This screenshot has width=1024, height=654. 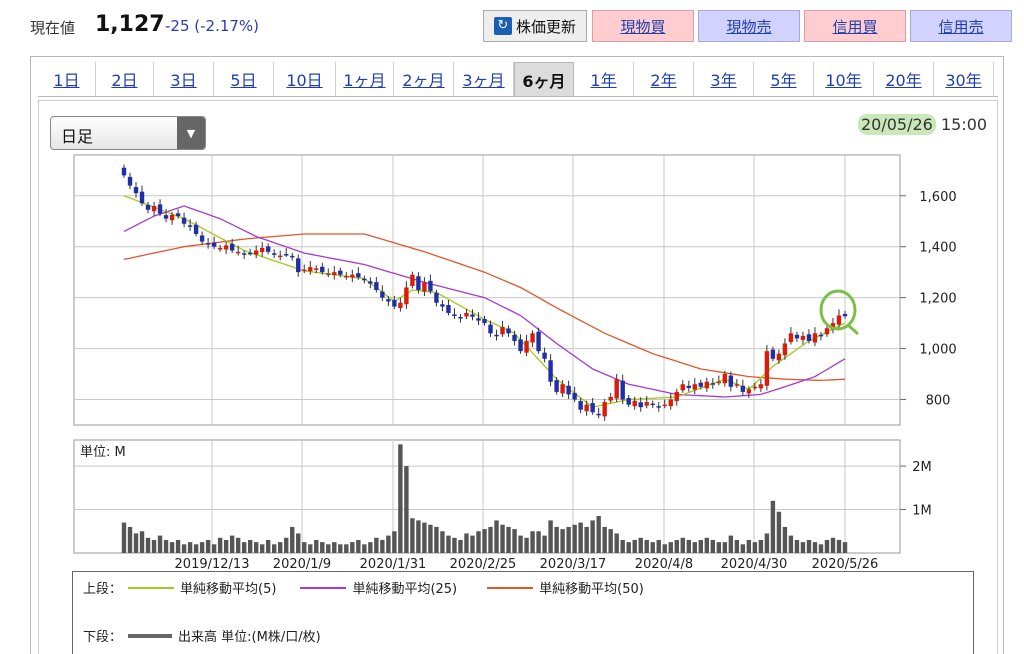 What do you see at coordinates (424, 79) in the screenshot?
I see `tab-2m: 2ヶ月` at bounding box center [424, 79].